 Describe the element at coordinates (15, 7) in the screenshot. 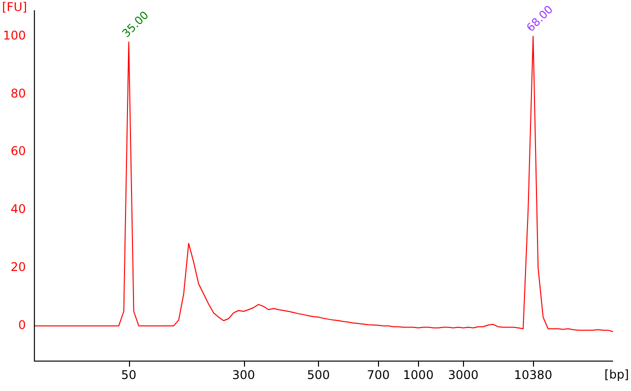

I see `y-axis-title: [FU]` at that location.